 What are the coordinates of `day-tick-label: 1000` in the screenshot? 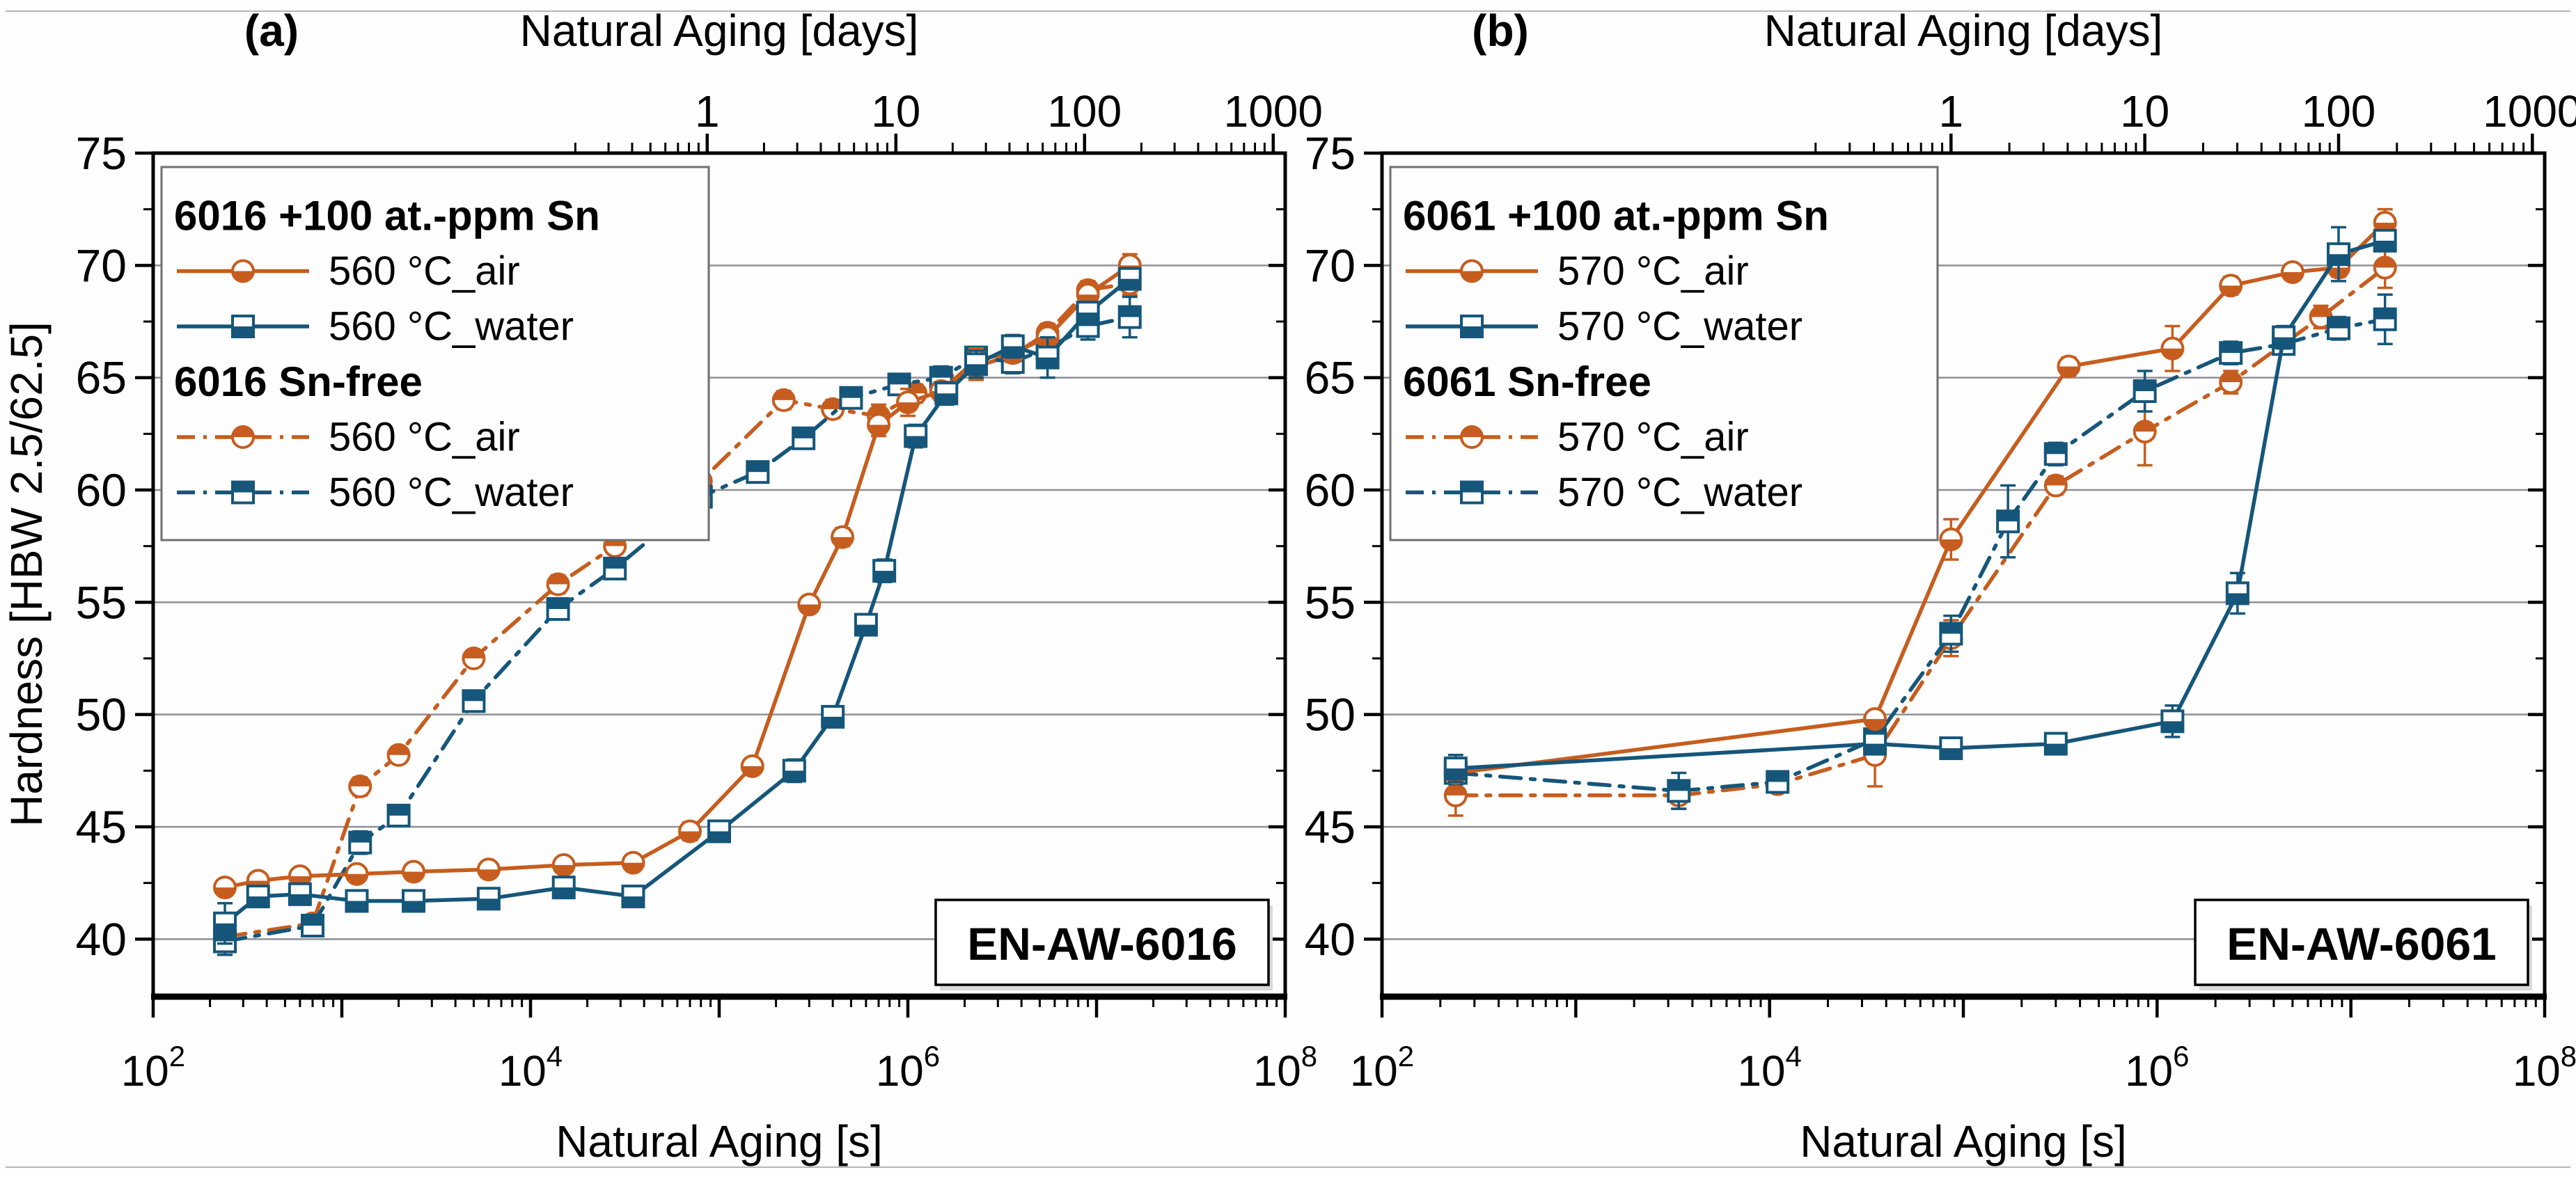 It's located at (2529, 111).